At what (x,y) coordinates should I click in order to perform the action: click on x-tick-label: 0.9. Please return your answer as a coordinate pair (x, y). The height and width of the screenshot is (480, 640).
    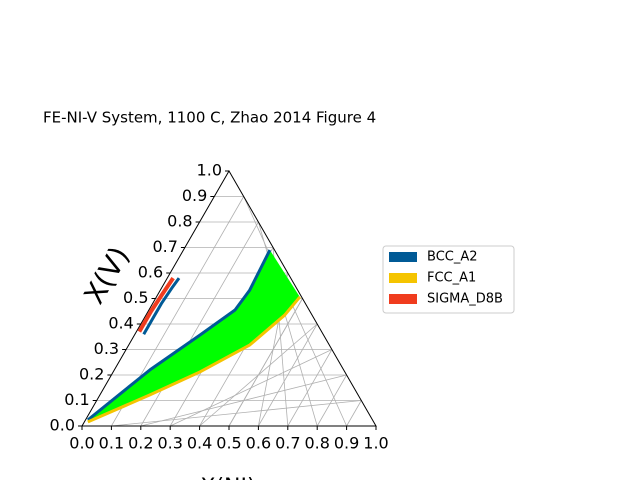
    Looking at the image, I should click on (346, 443).